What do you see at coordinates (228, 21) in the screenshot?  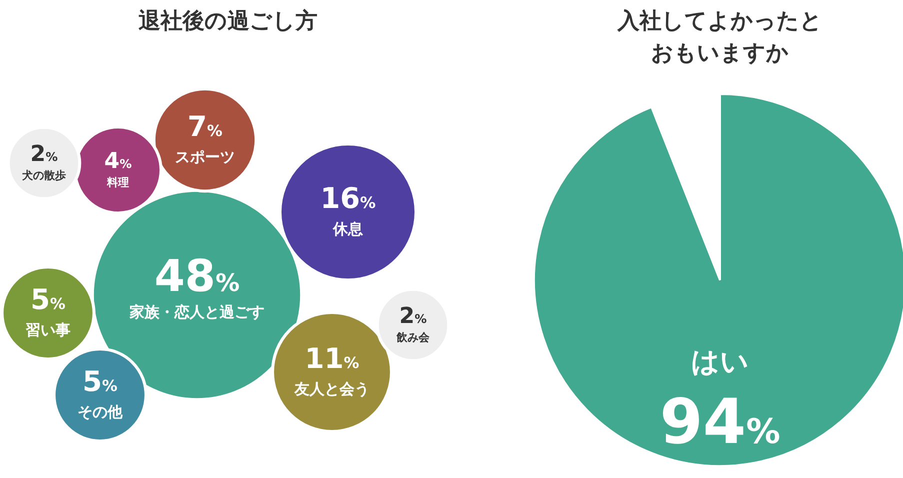 I see `text: 退社後の過ごし方` at bounding box center [228, 21].